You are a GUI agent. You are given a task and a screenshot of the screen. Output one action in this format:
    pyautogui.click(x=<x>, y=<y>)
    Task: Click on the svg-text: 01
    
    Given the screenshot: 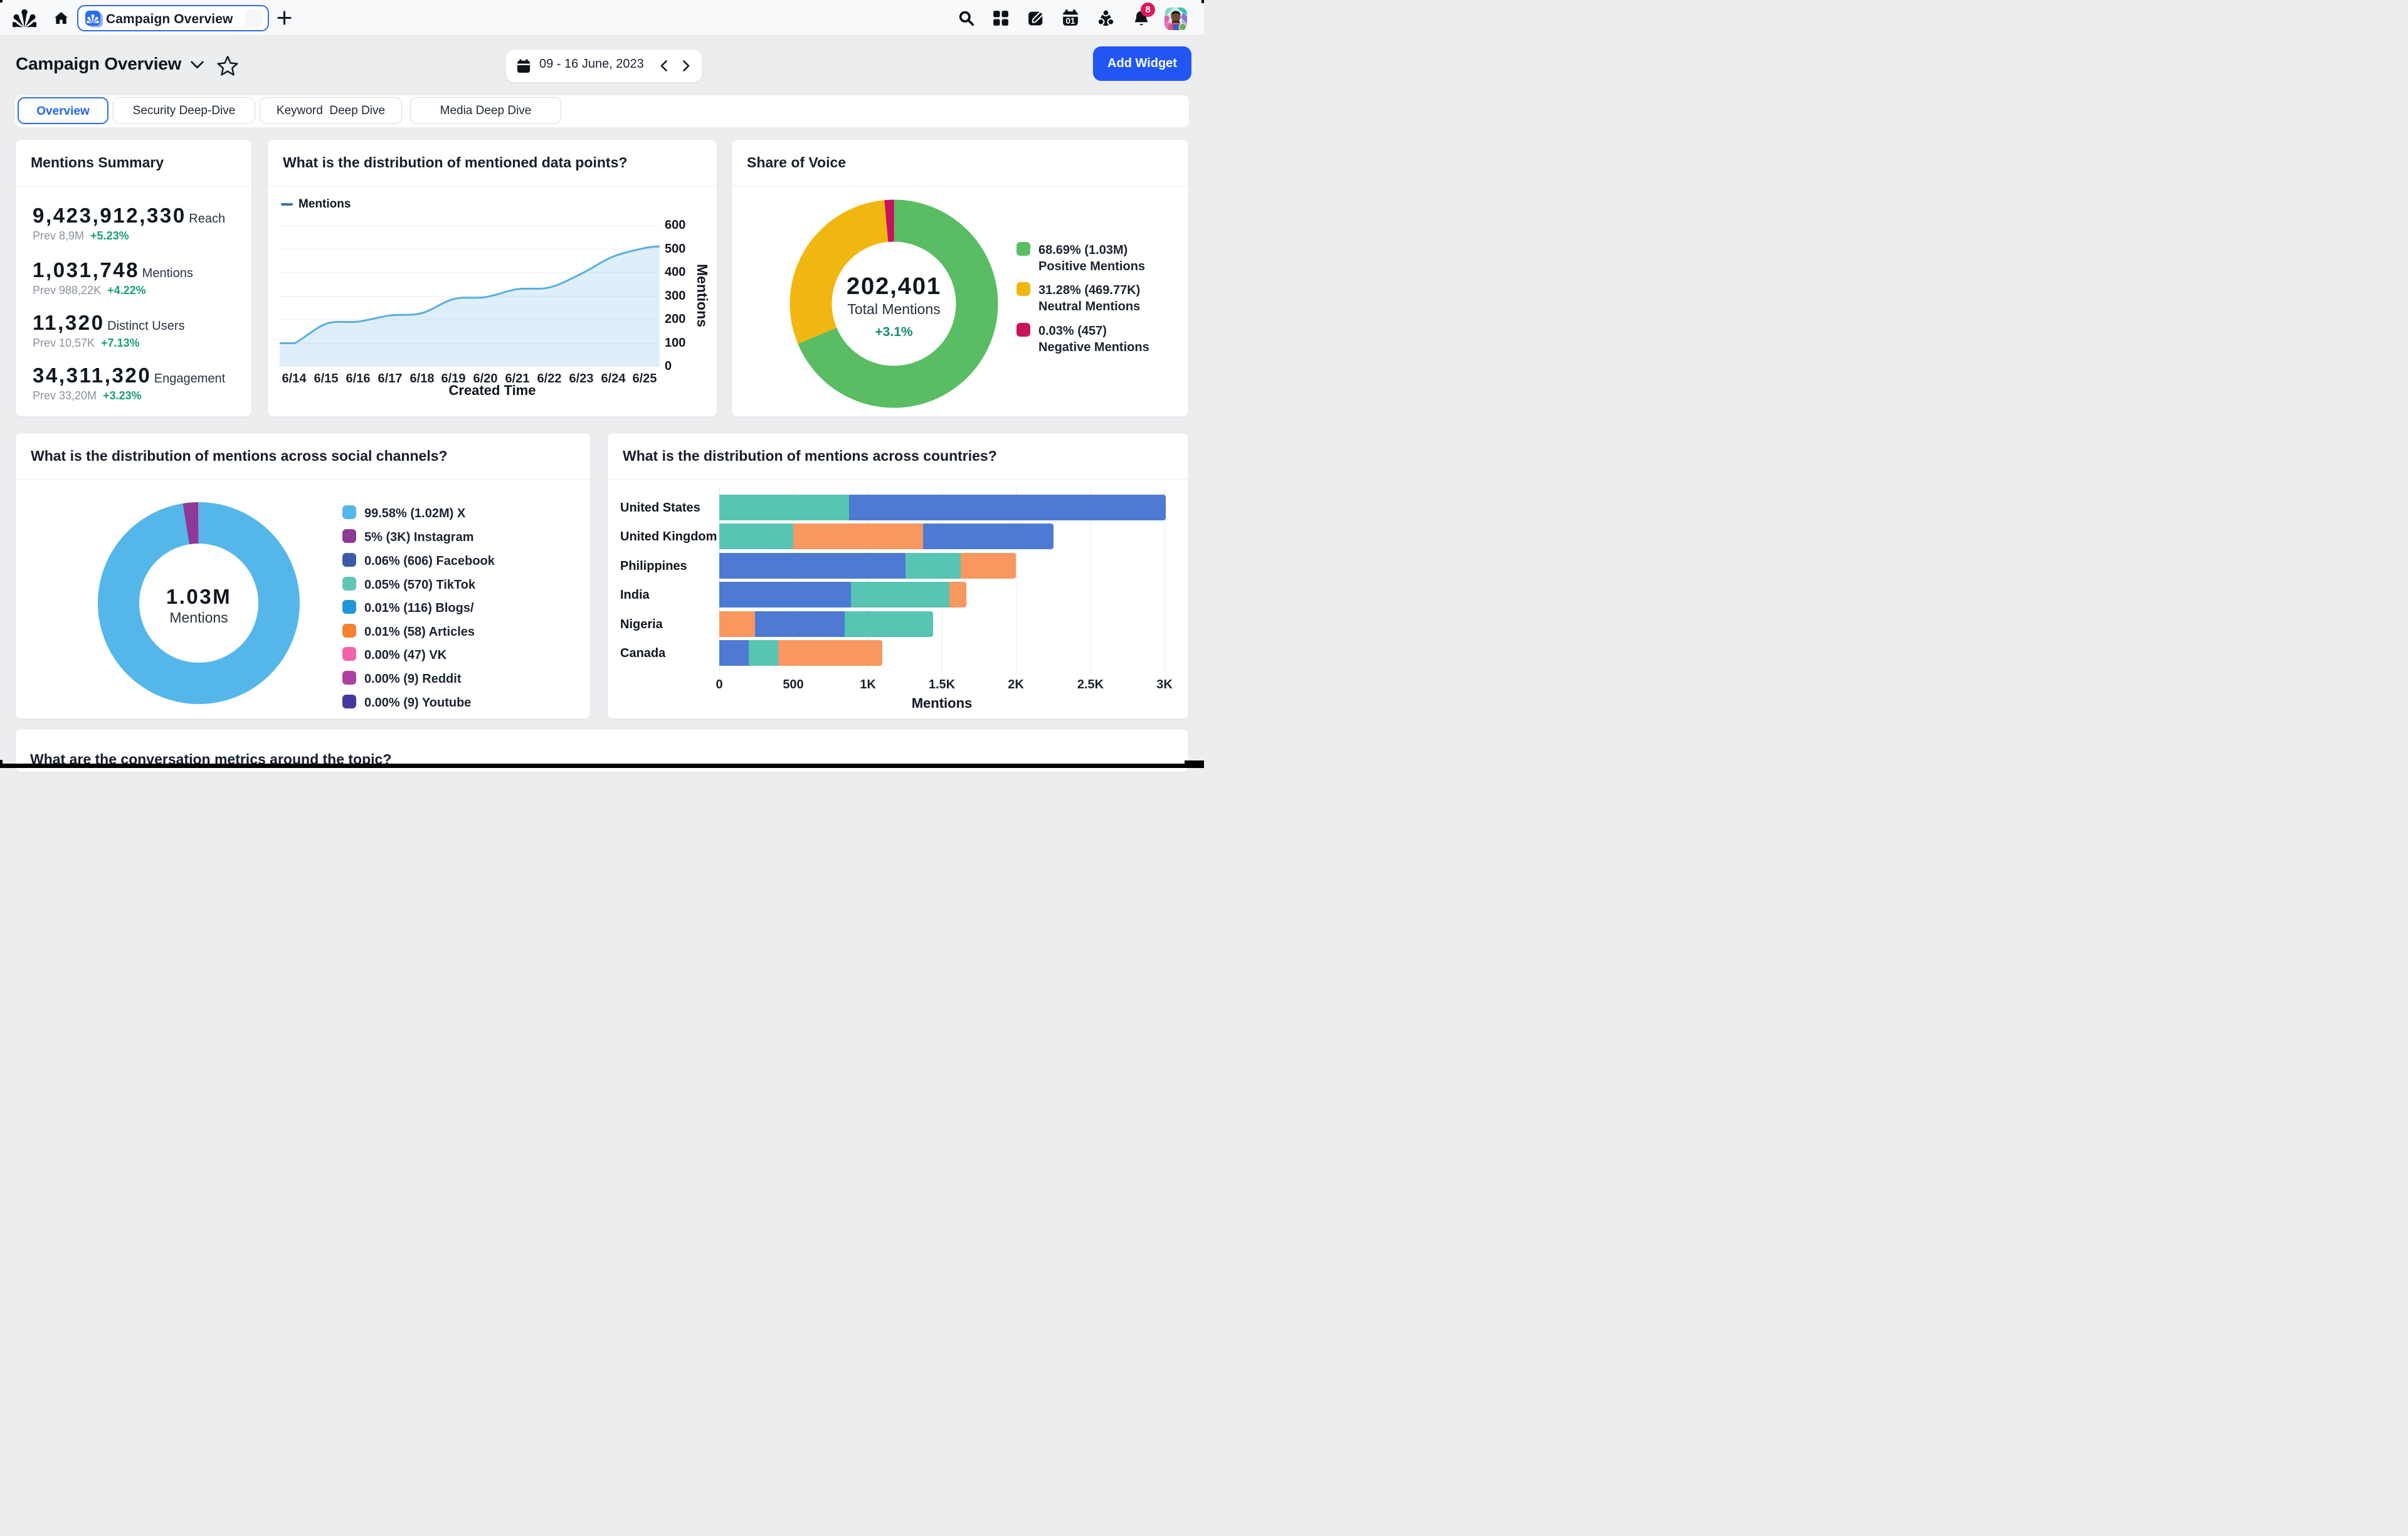 What is the action you would take?
    pyautogui.click(x=1070, y=21)
    